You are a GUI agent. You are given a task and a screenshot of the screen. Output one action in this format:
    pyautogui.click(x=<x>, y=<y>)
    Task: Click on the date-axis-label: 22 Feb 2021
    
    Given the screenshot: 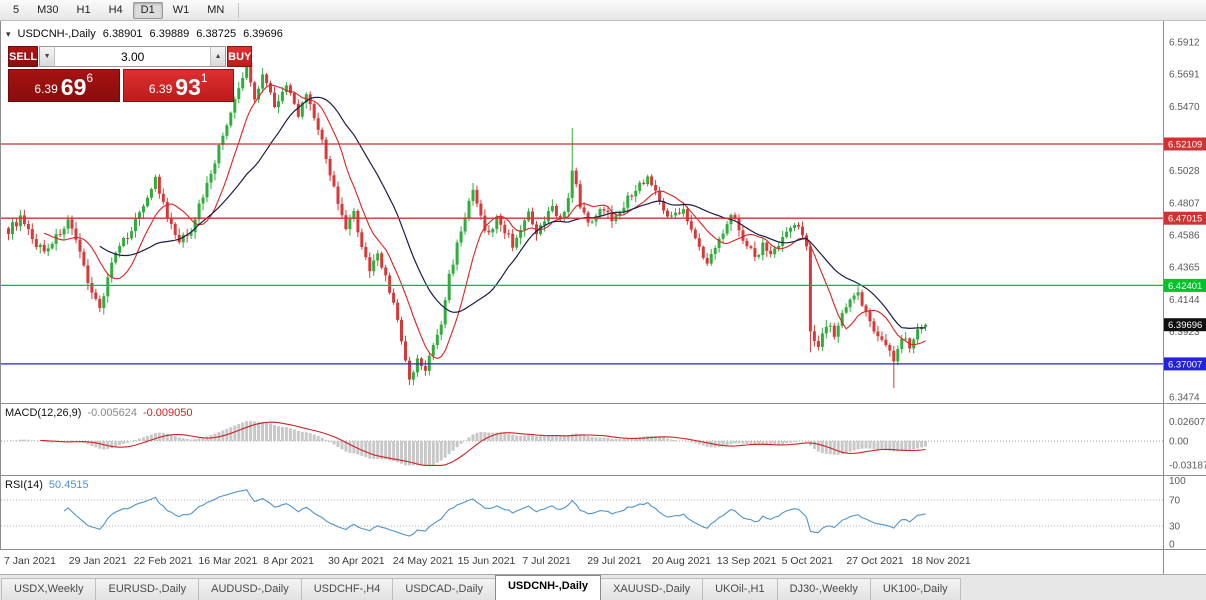 What is the action you would take?
    pyautogui.click(x=163, y=561)
    